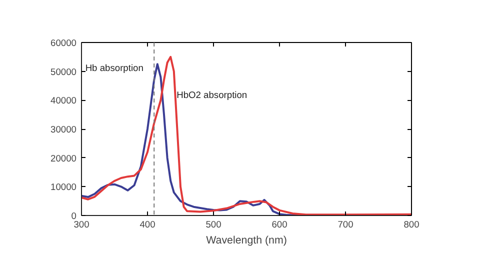 Image resolution: width=498 pixels, height=276 pixels. Describe the element at coordinates (63, 71) in the screenshot. I see `y-tick-label: 50000` at that location.